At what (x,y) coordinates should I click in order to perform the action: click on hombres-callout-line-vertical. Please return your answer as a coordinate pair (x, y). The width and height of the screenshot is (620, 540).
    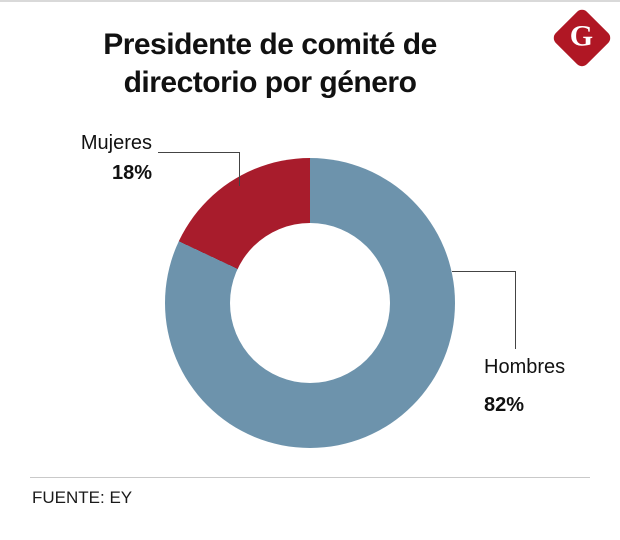
    Looking at the image, I should click on (515, 310).